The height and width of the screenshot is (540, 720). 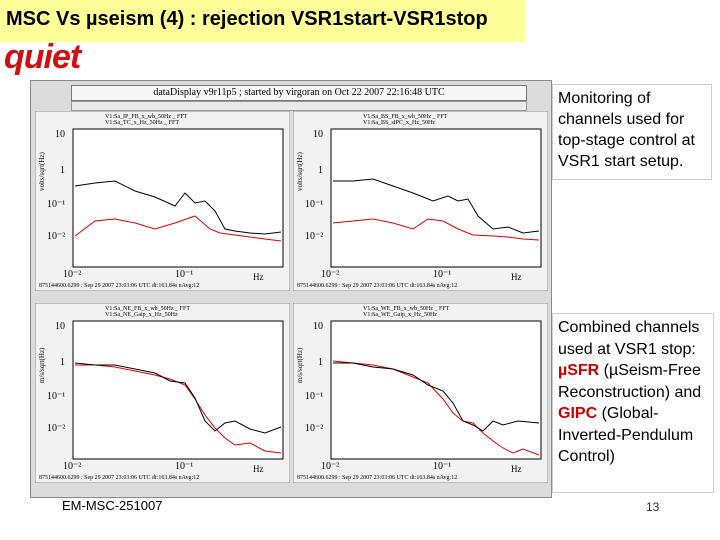 I want to click on legend-1-b: V1:Sa_TC_x_Hz_50Hz _ FFT, so click(x=142, y=123).